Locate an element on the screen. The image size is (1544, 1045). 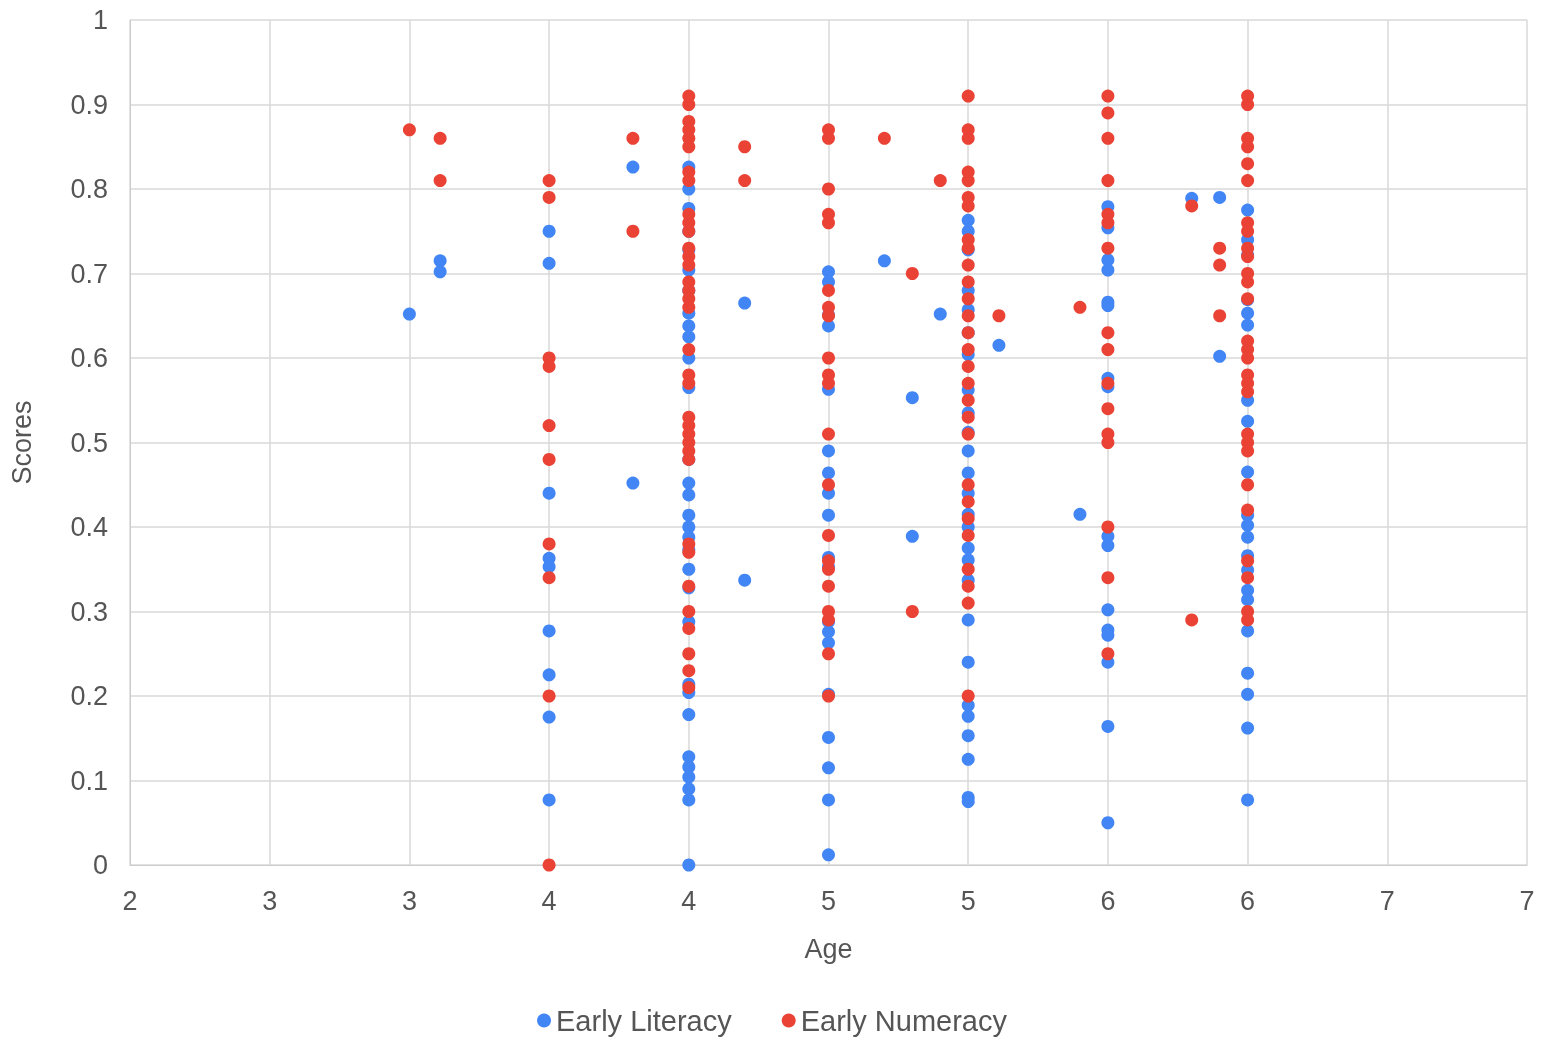
y-tick-label: 0.5 is located at coordinates (89, 442).